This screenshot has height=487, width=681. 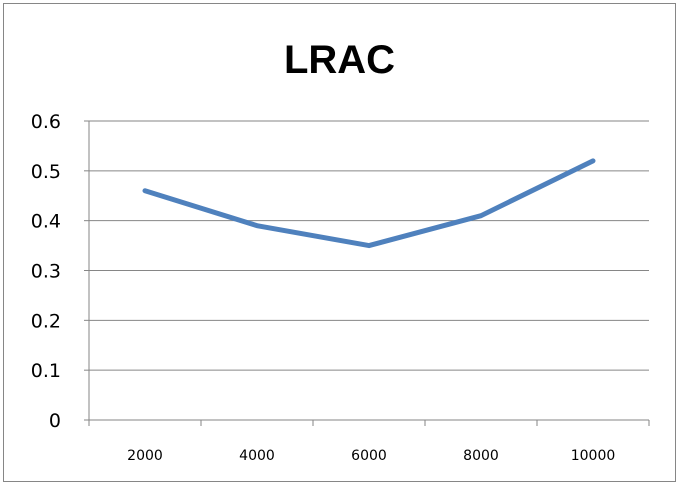 I want to click on y-tick-label: 0.6, so click(x=46, y=122).